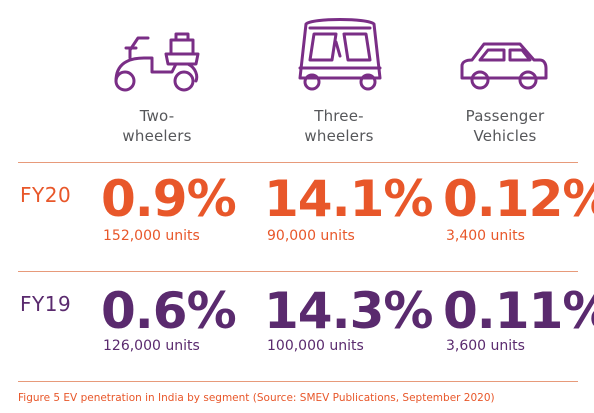 This screenshot has width=594, height=413. What do you see at coordinates (505, 136) in the screenshot?
I see `segment-label-line2: Vehicles` at bounding box center [505, 136].